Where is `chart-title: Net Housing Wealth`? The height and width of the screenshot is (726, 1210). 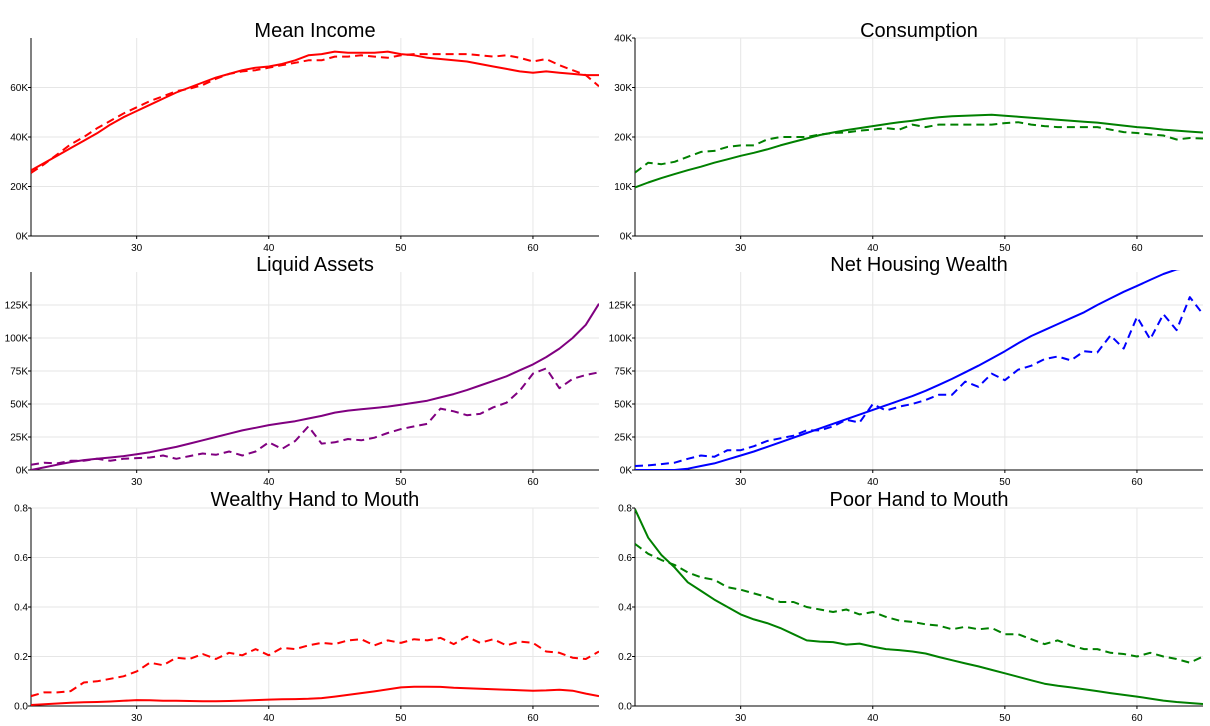
chart-title: Net Housing Wealth is located at coordinates (919, 265).